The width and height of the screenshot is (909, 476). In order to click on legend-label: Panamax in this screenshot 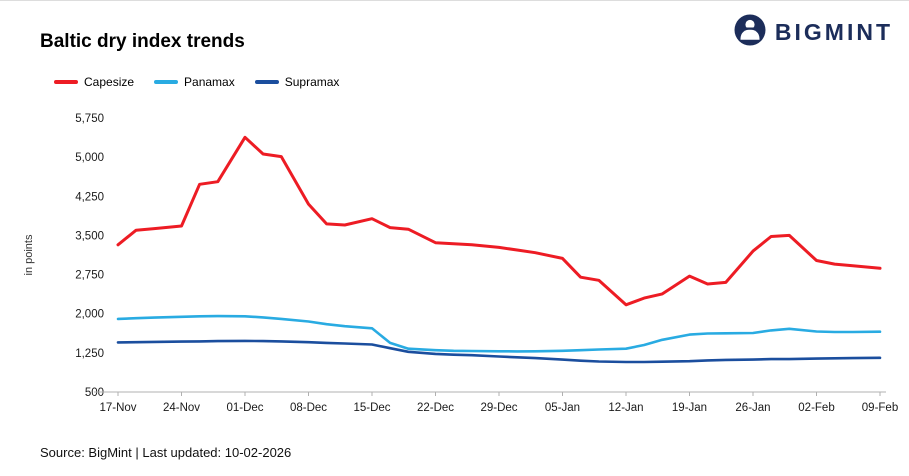, I will do `click(209, 82)`.